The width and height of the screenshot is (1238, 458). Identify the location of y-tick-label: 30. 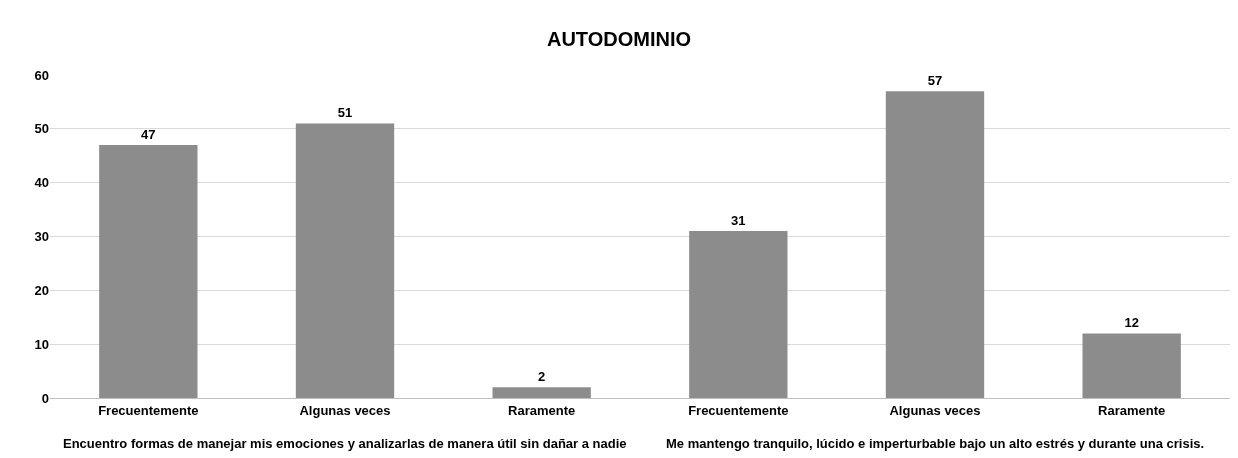
(41, 237).